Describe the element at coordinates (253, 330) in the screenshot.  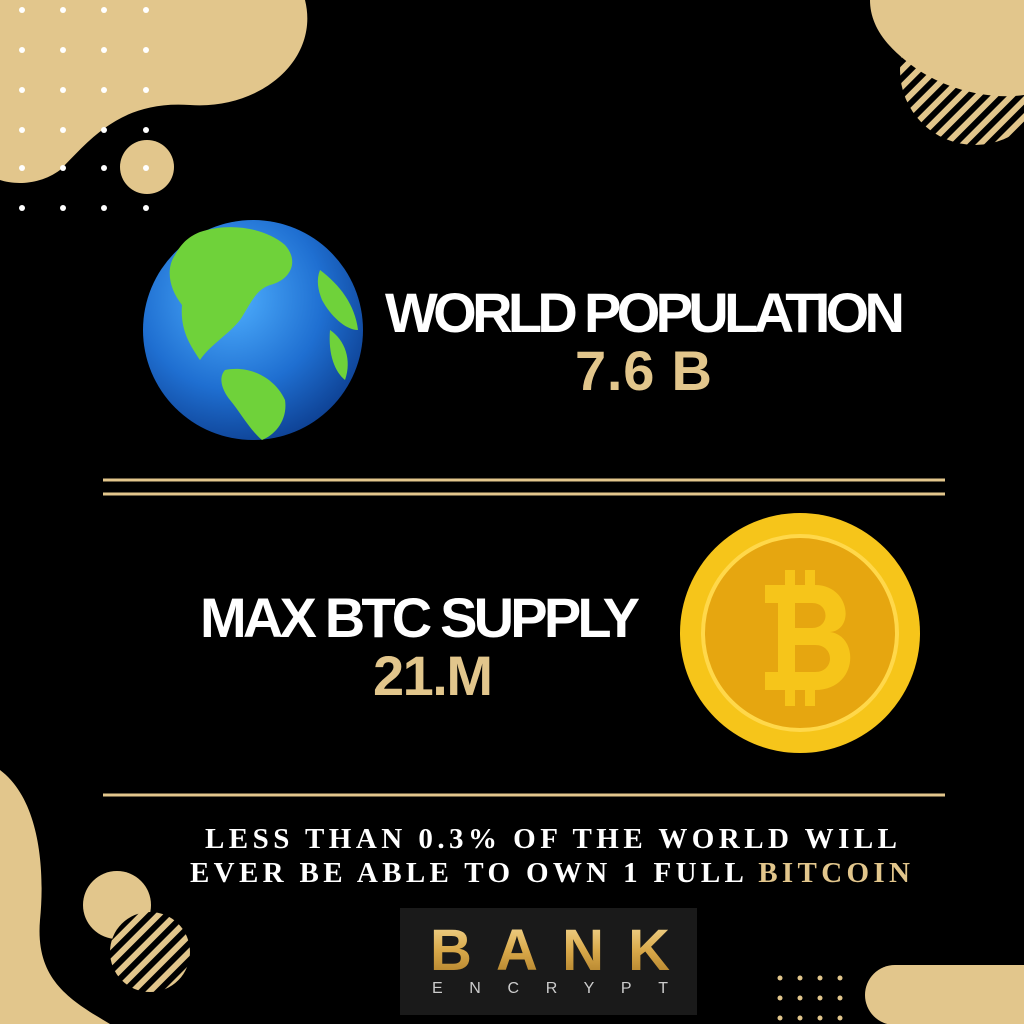
I see `earth-icon` at that location.